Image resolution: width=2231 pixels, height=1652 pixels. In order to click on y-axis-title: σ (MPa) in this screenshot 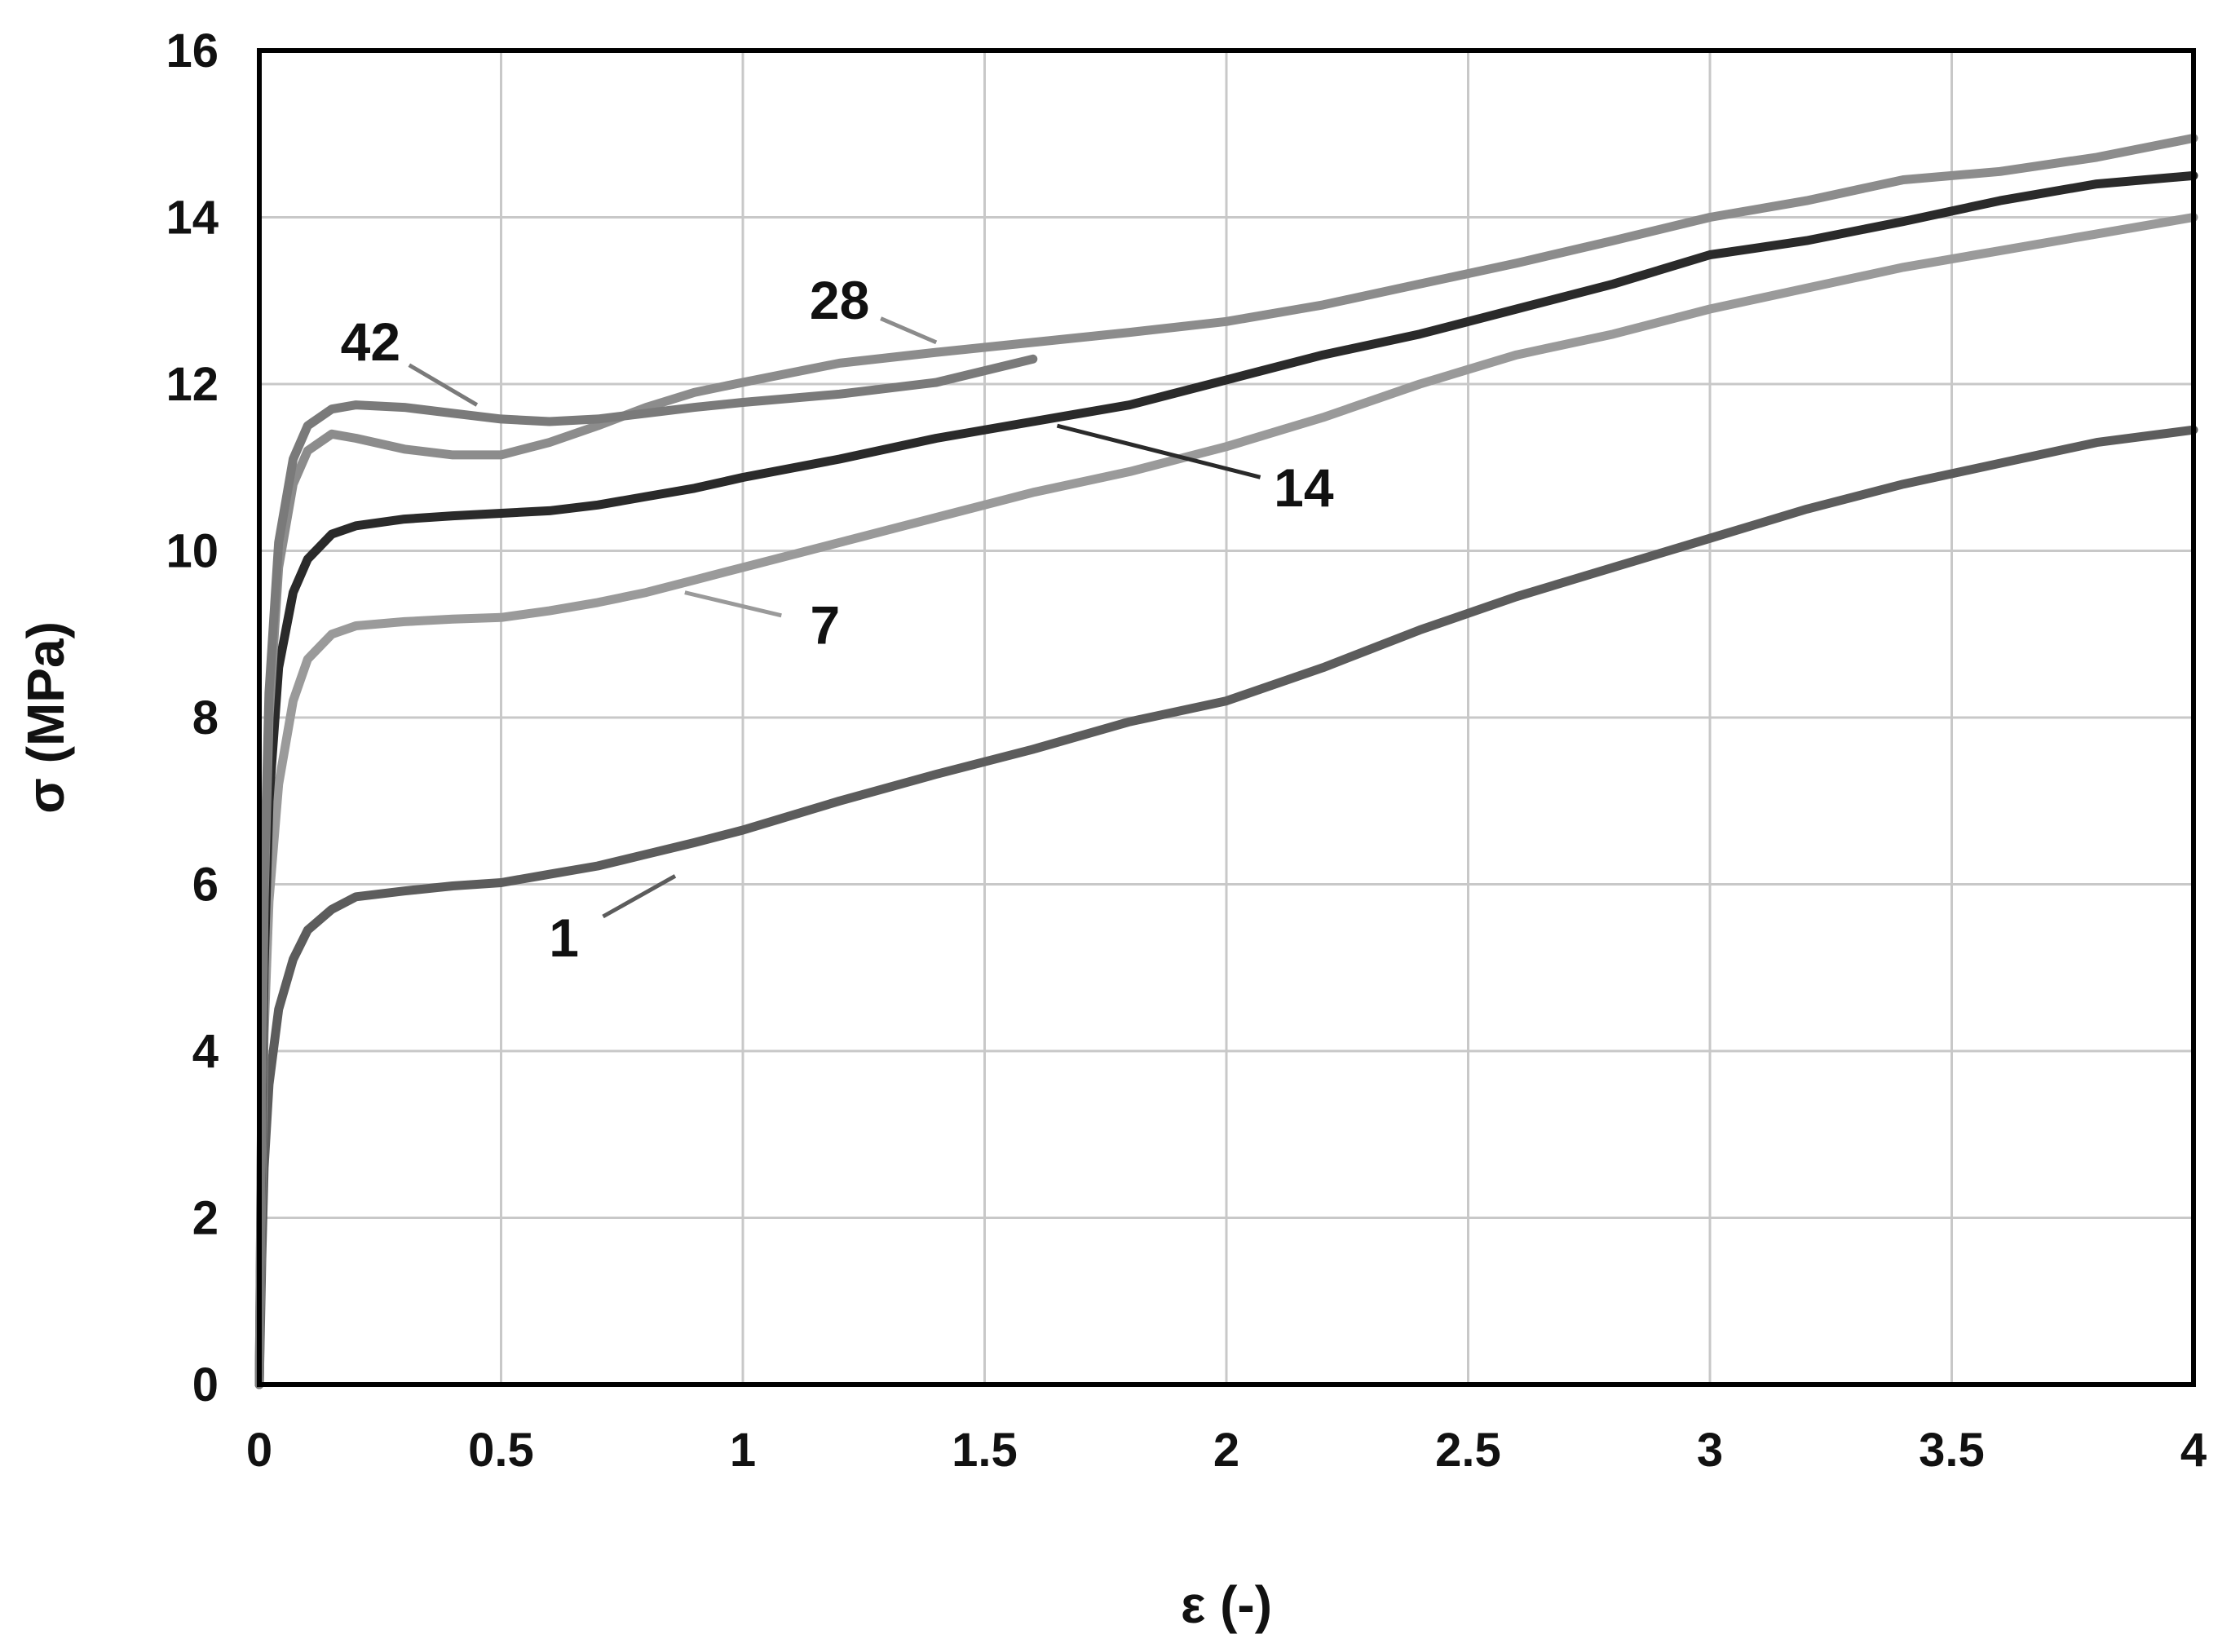, I will do `click(45, 718)`.